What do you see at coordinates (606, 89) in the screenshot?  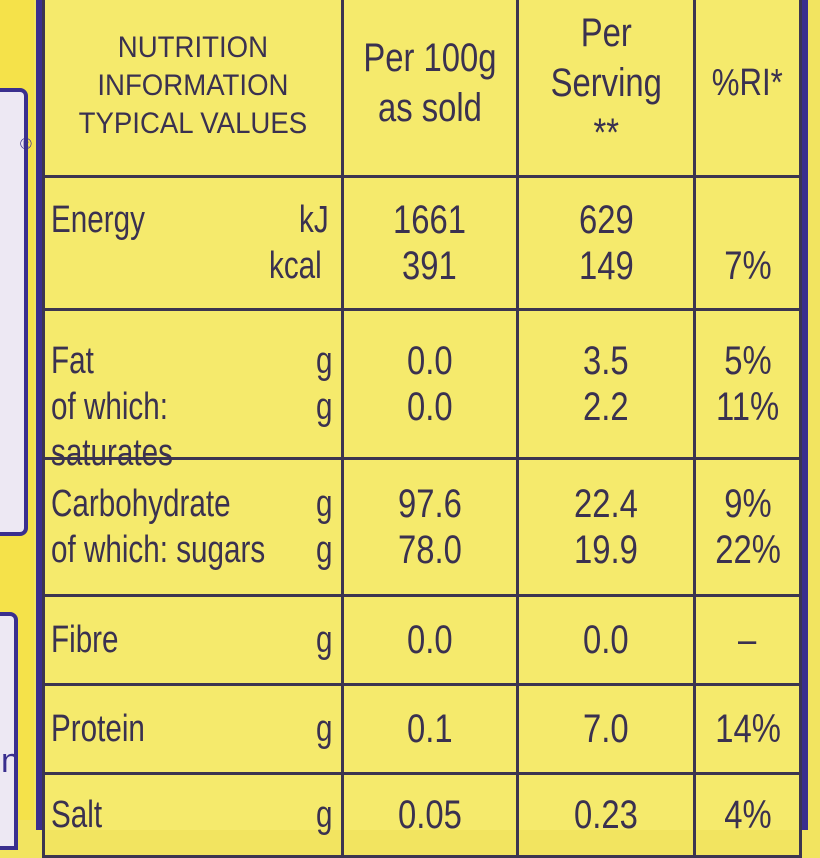 I see `column-per-serving: Per Serving **` at bounding box center [606, 89].